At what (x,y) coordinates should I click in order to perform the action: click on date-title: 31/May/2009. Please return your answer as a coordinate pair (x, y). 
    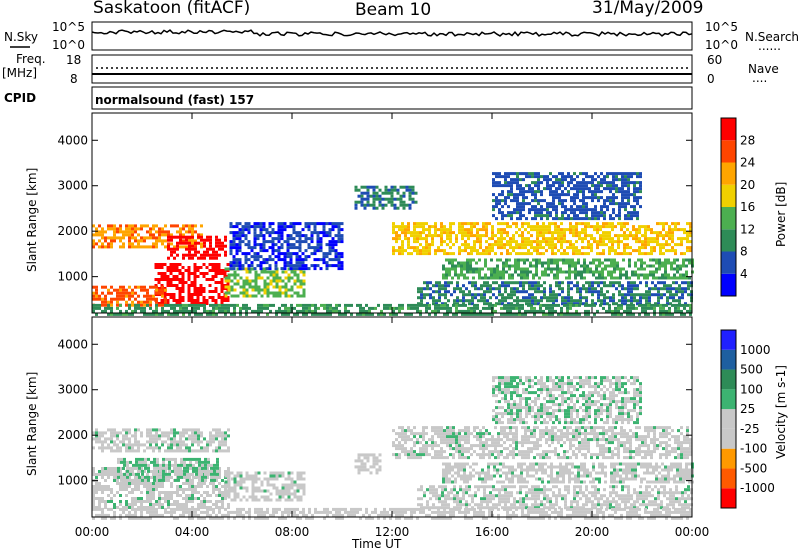
    Looking at the image, I should click on (648, 9).